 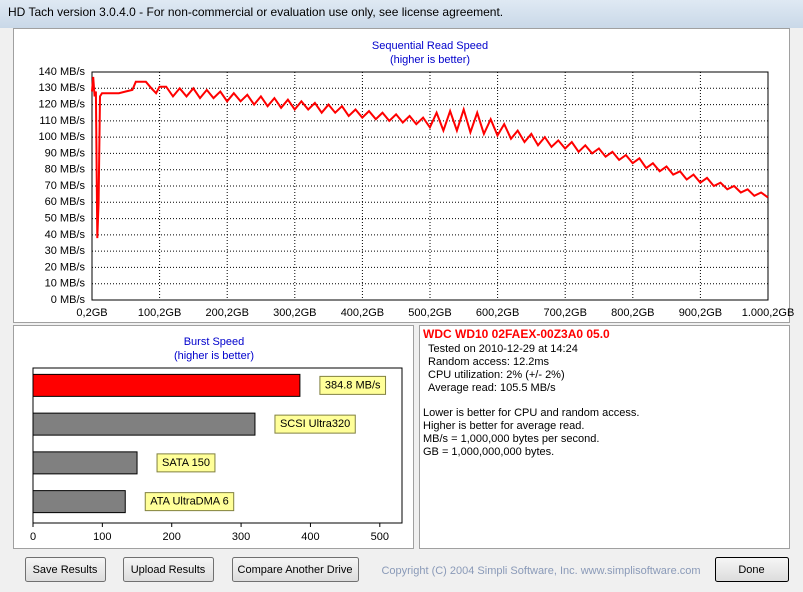 I want to click on x-tick-label: 300,2GB, so click(x=294, y=313).